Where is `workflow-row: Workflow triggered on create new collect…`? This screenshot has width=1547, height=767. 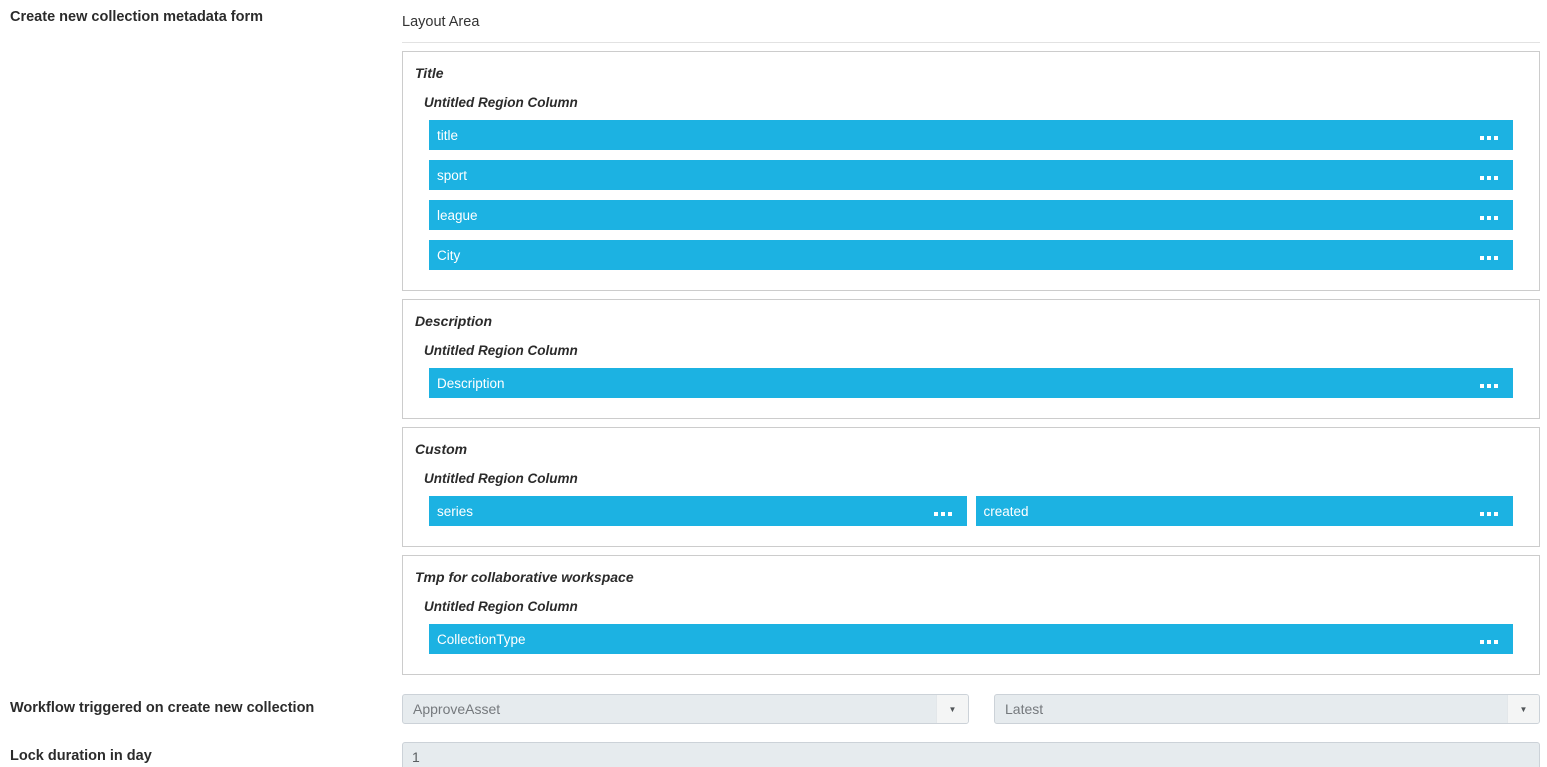
workflow-row: Workflow triggered on create new collect… is located at coordinates (773, 709).